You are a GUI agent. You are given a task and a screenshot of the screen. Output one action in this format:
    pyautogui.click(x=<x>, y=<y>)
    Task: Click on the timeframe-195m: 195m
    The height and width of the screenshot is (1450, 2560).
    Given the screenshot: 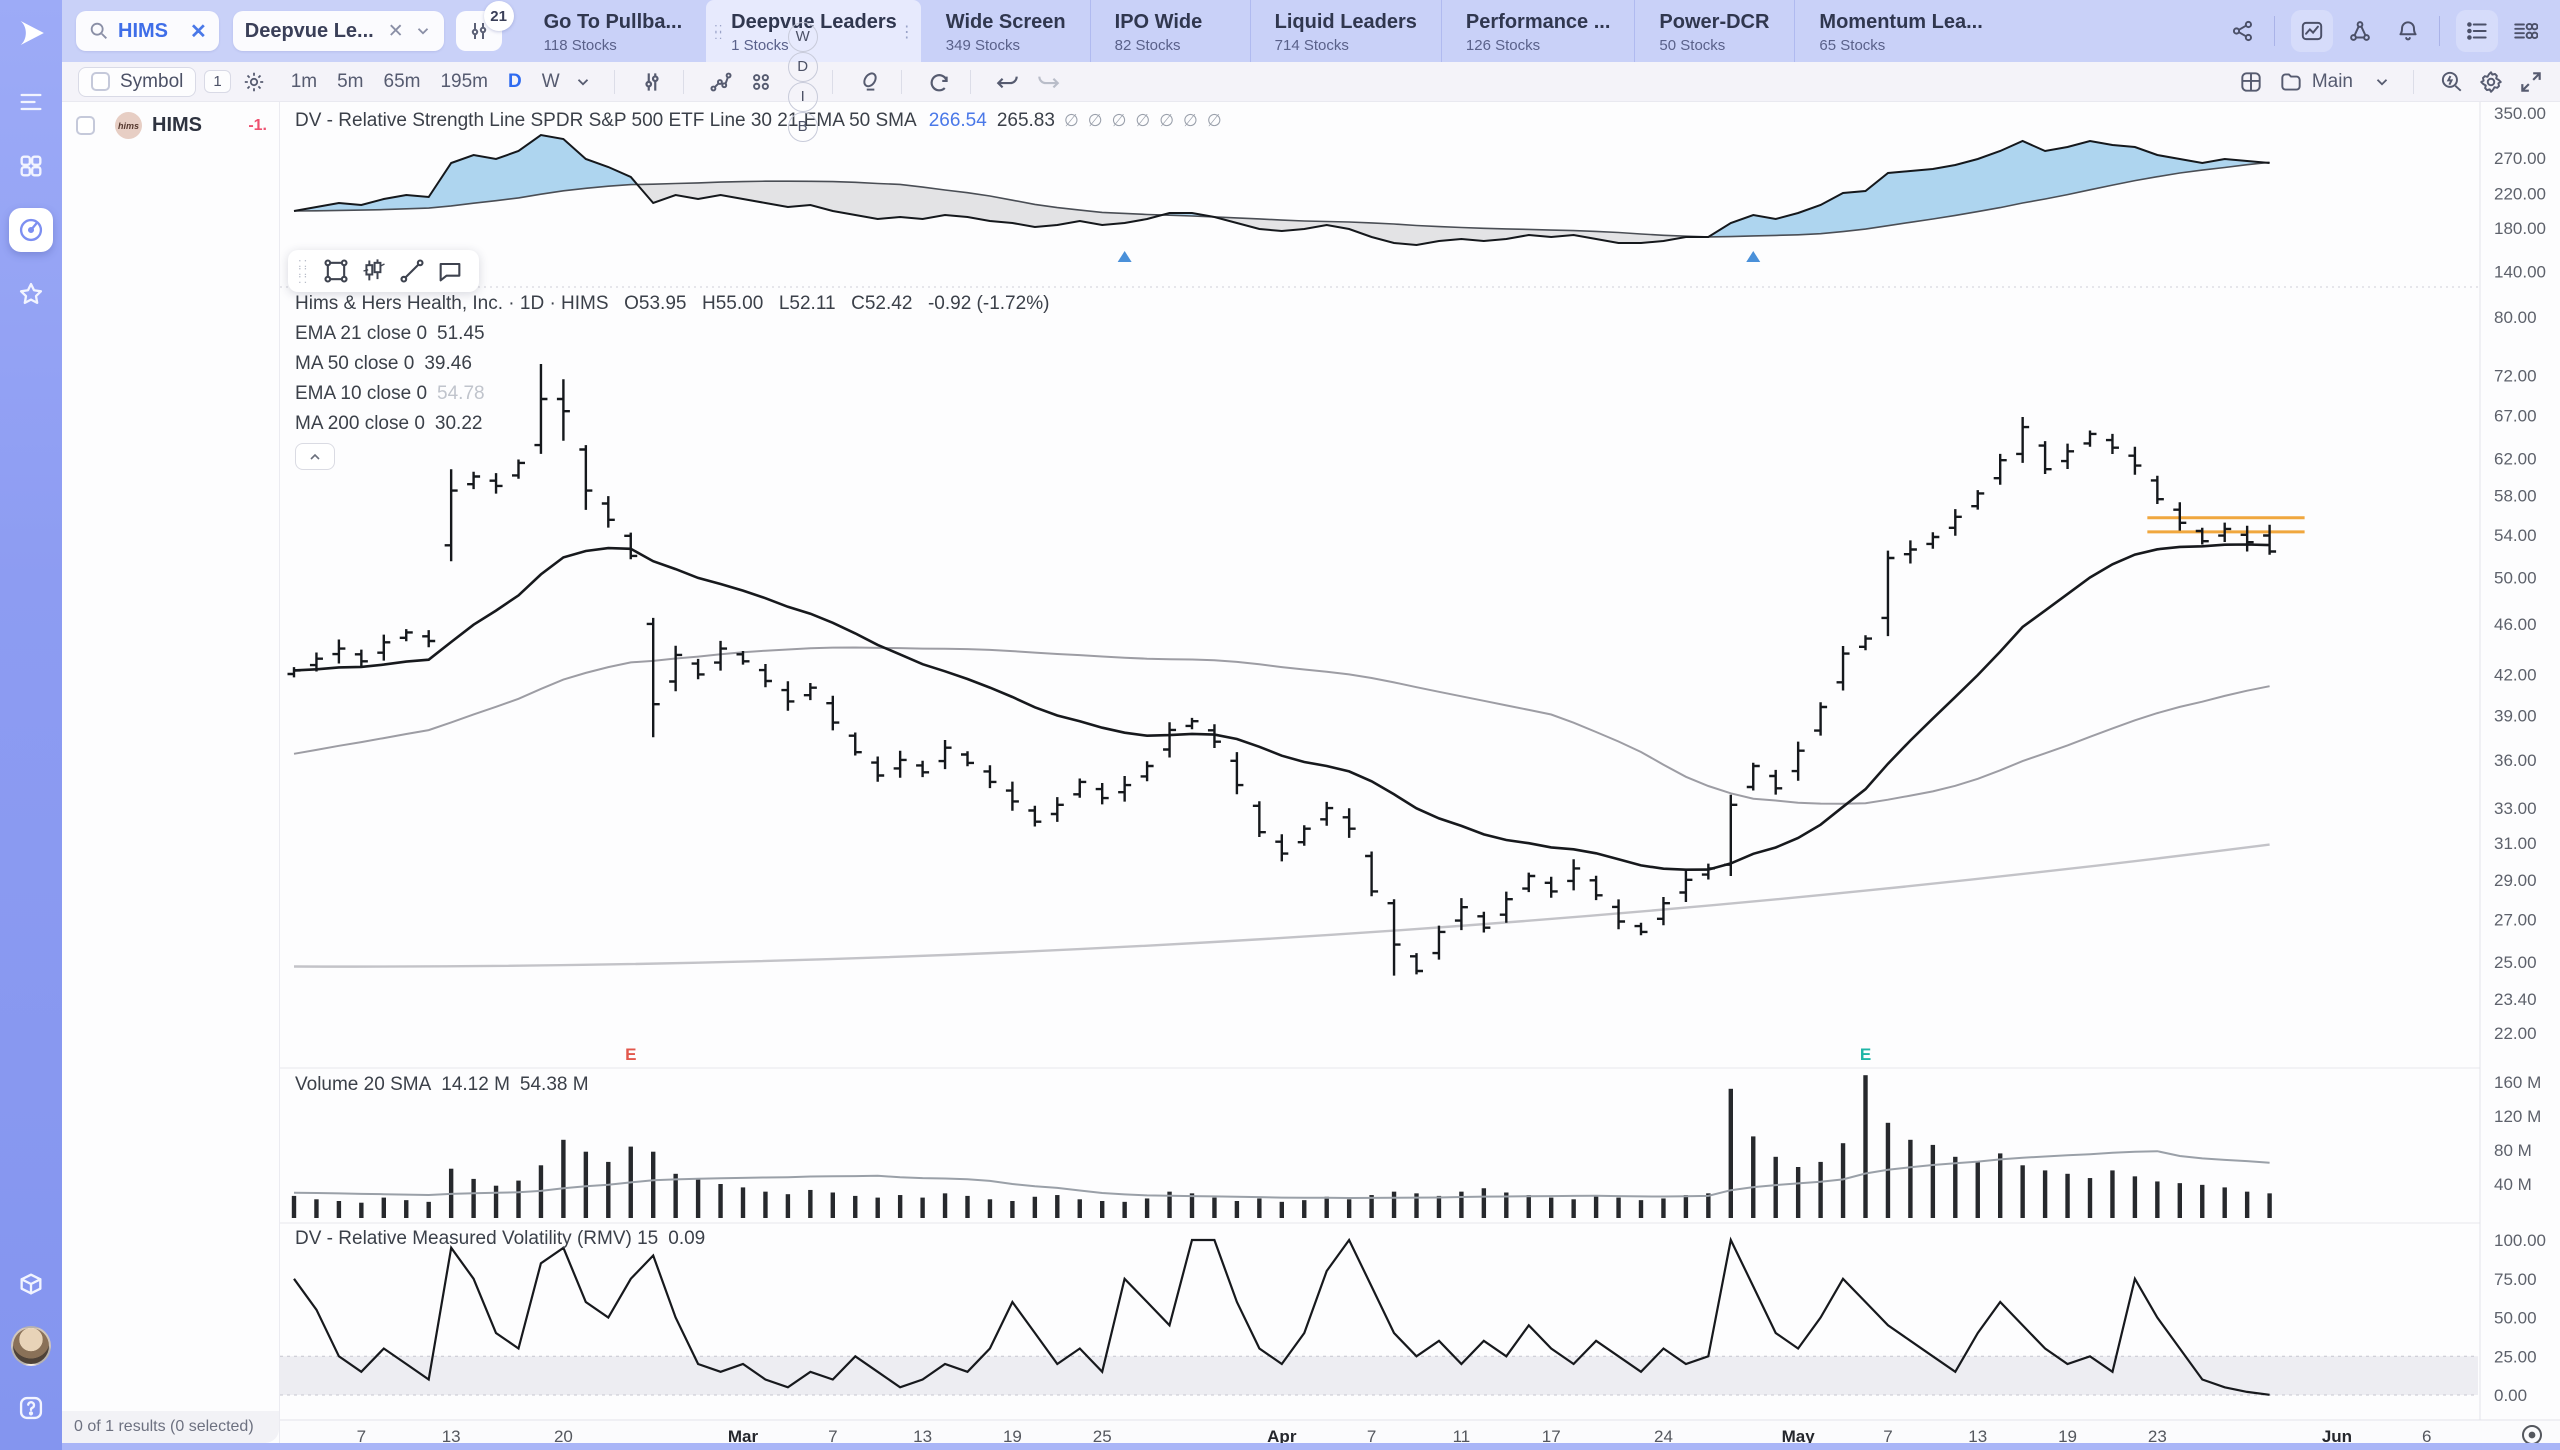 What is the action you would take?
    pyautogui.click(x=464, y=81)
    